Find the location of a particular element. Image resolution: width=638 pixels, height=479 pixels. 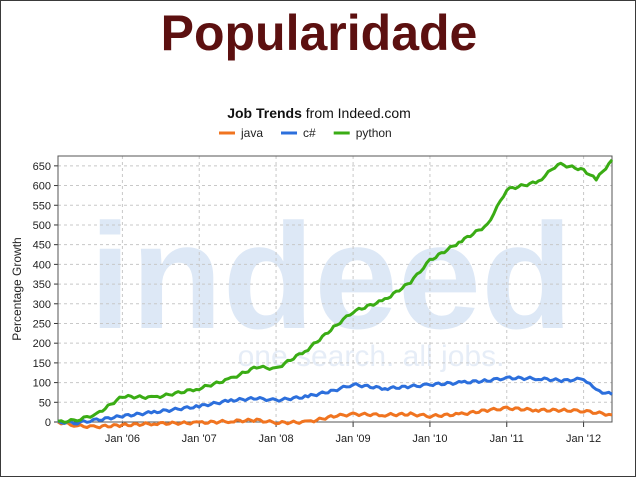

y-tick-label: 550 is located at coordinates (42, 206).